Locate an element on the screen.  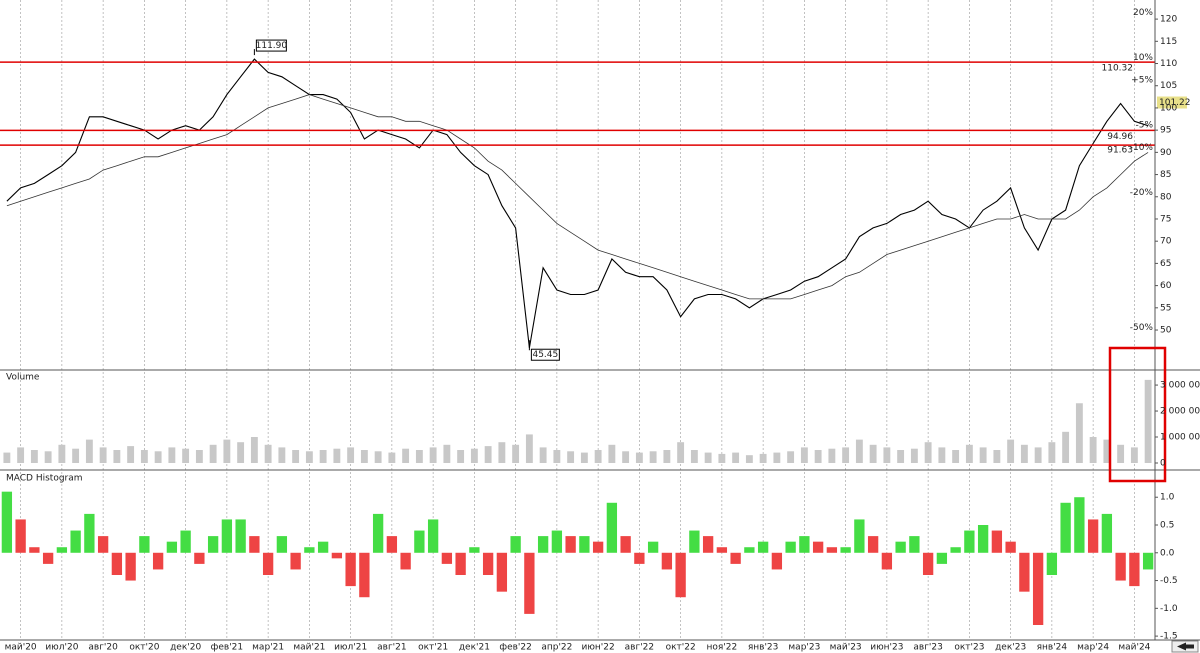
percent-label: -20% is located at coordinates (1142, 193).